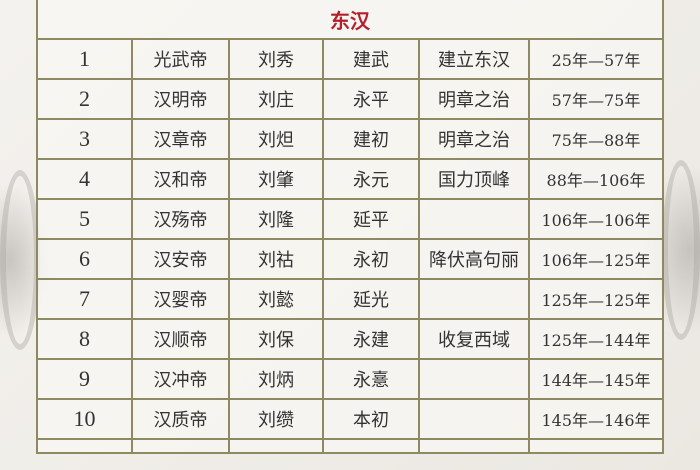  What do you see at coordinates (276, 59) in the screenshot?
I see `emperor-name-cell: 刘秀` at bounding box center [276, 59].